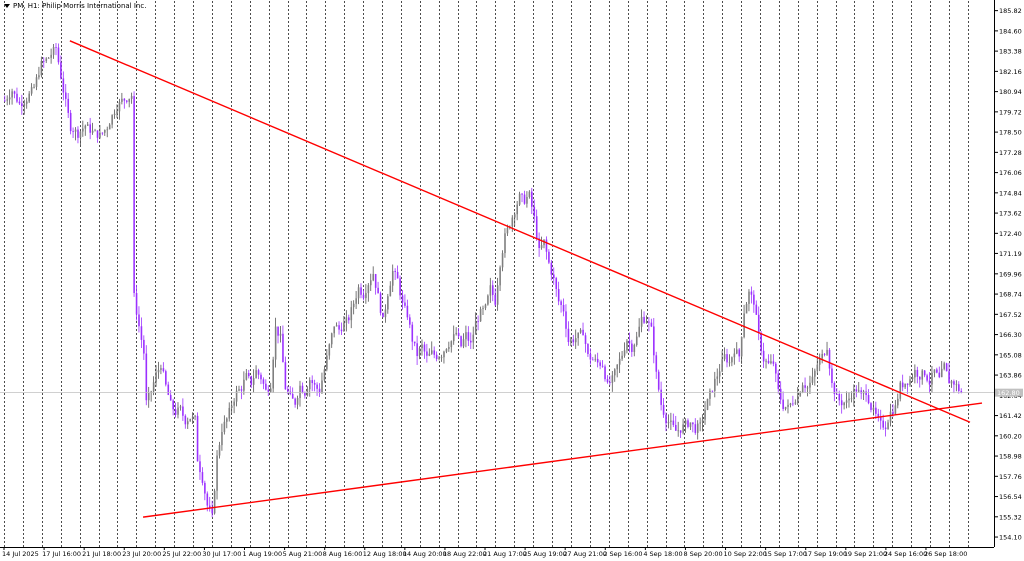 Image resolution: width=1024 pixels, height=561 pixels. I want to click on y-tick-label: 157.76, so click(1010, 477).